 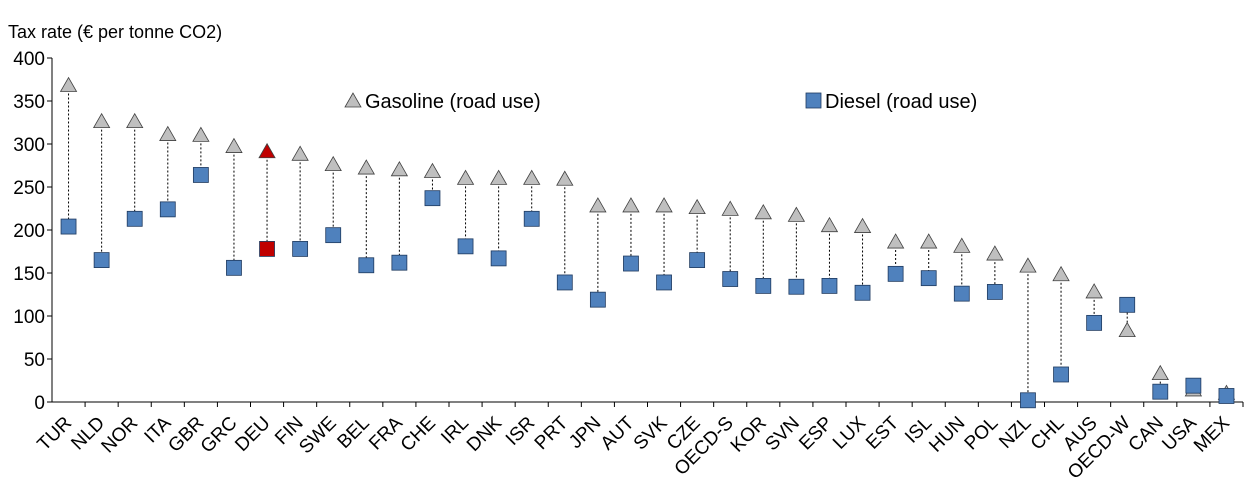 I want to click on x-tick-label: MEX, so click(x=1212, y=434).